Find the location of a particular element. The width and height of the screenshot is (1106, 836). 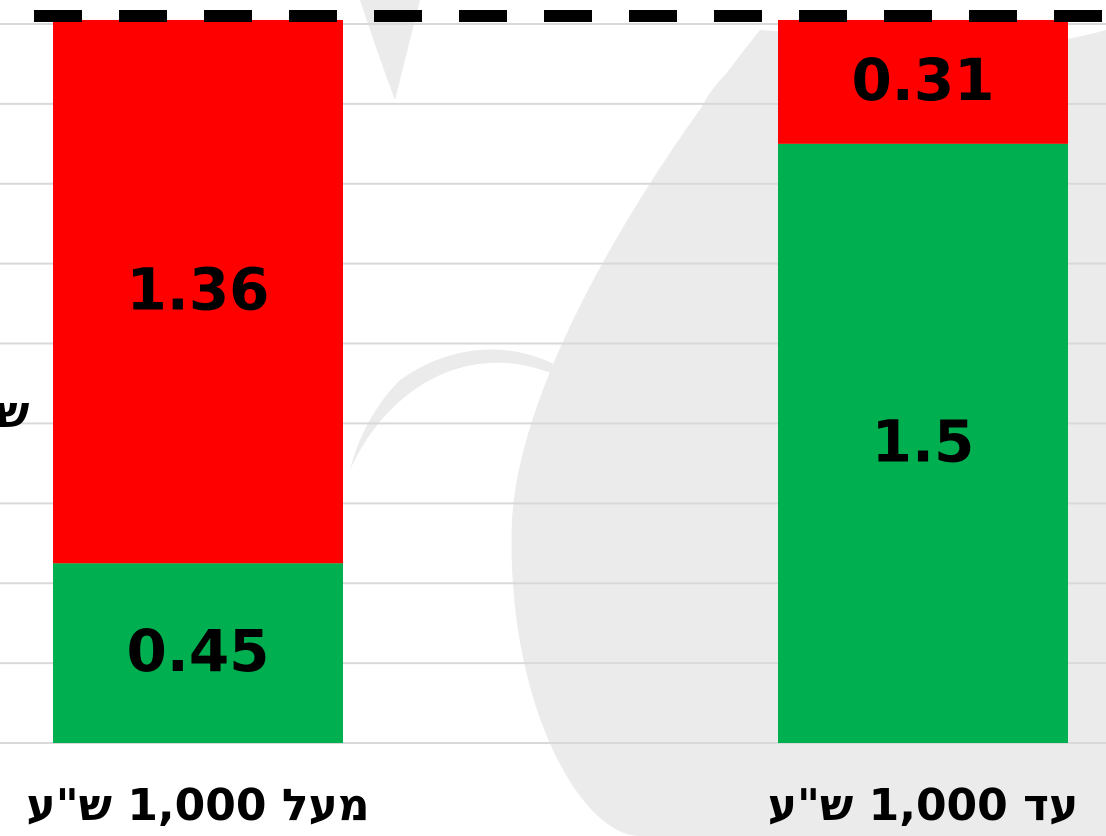

y-axis-label: ש is located at coordinates (14, 412).